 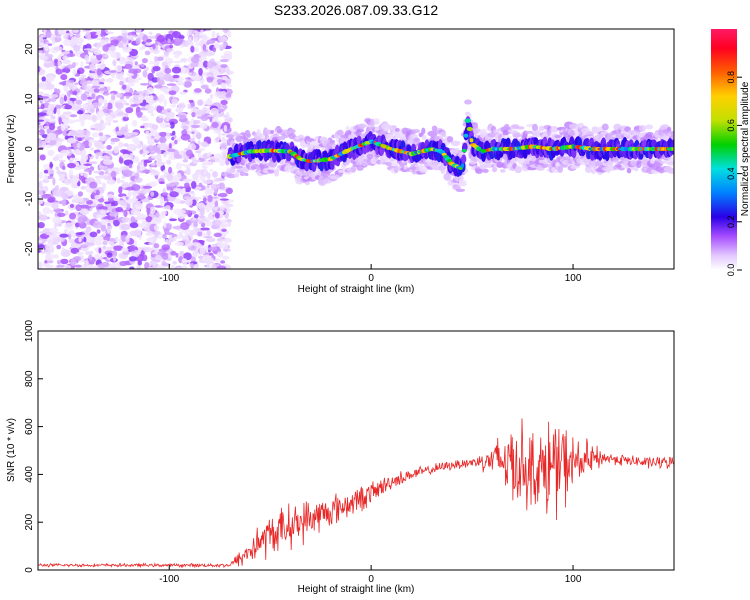 I want to click on spectrogram-x-tick-label: -100, so click(x=169, y=278).